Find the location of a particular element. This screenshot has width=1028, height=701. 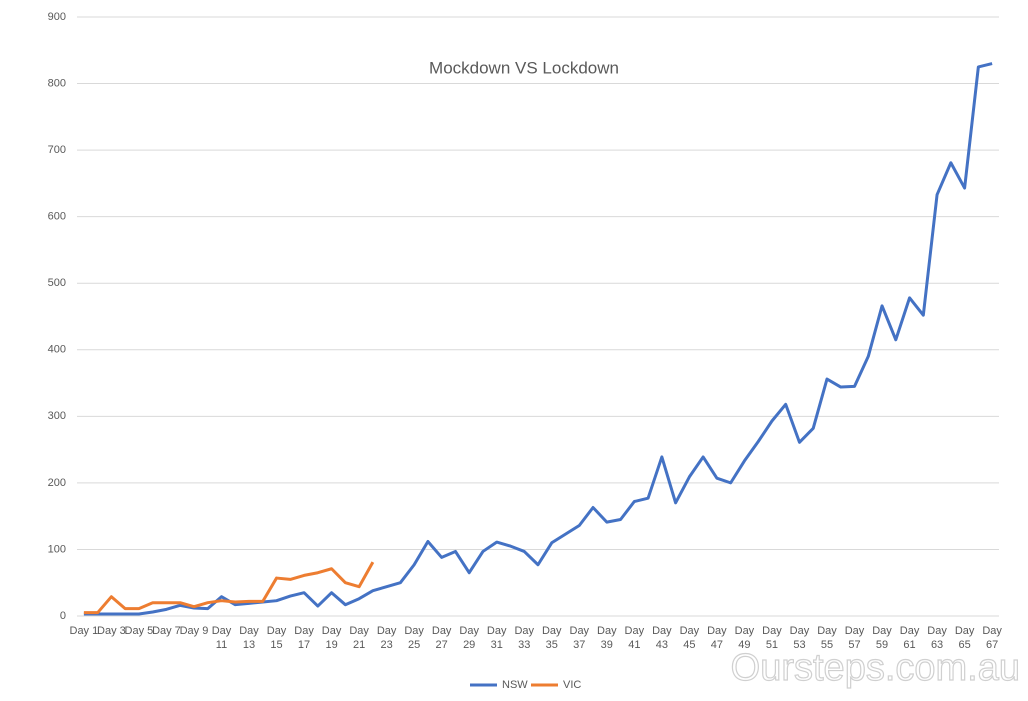

x-tick-label: Day 45 is located at coordinates (689, 638).